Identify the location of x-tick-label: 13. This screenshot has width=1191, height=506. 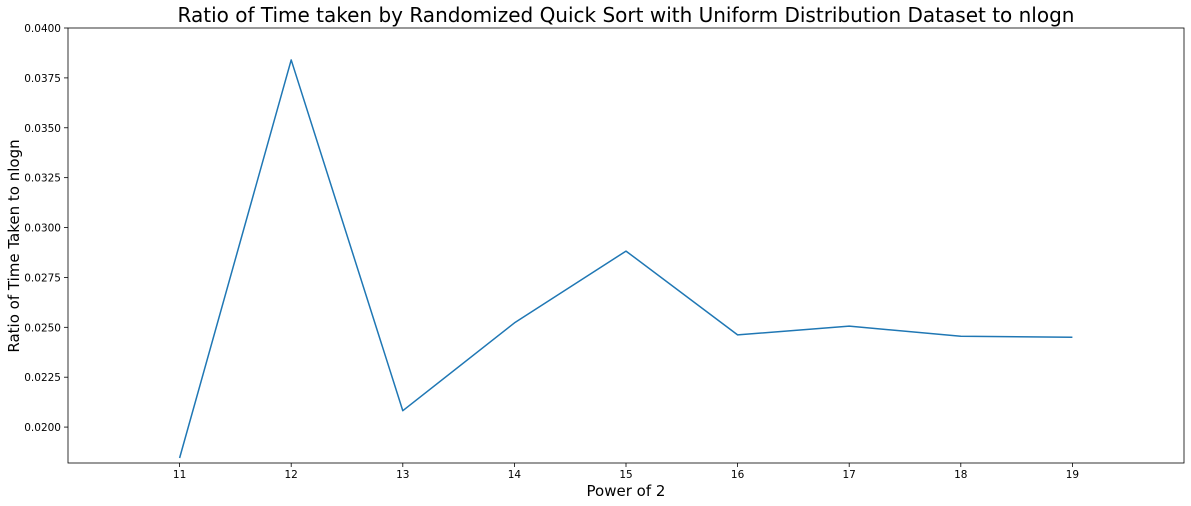
(402, 475).